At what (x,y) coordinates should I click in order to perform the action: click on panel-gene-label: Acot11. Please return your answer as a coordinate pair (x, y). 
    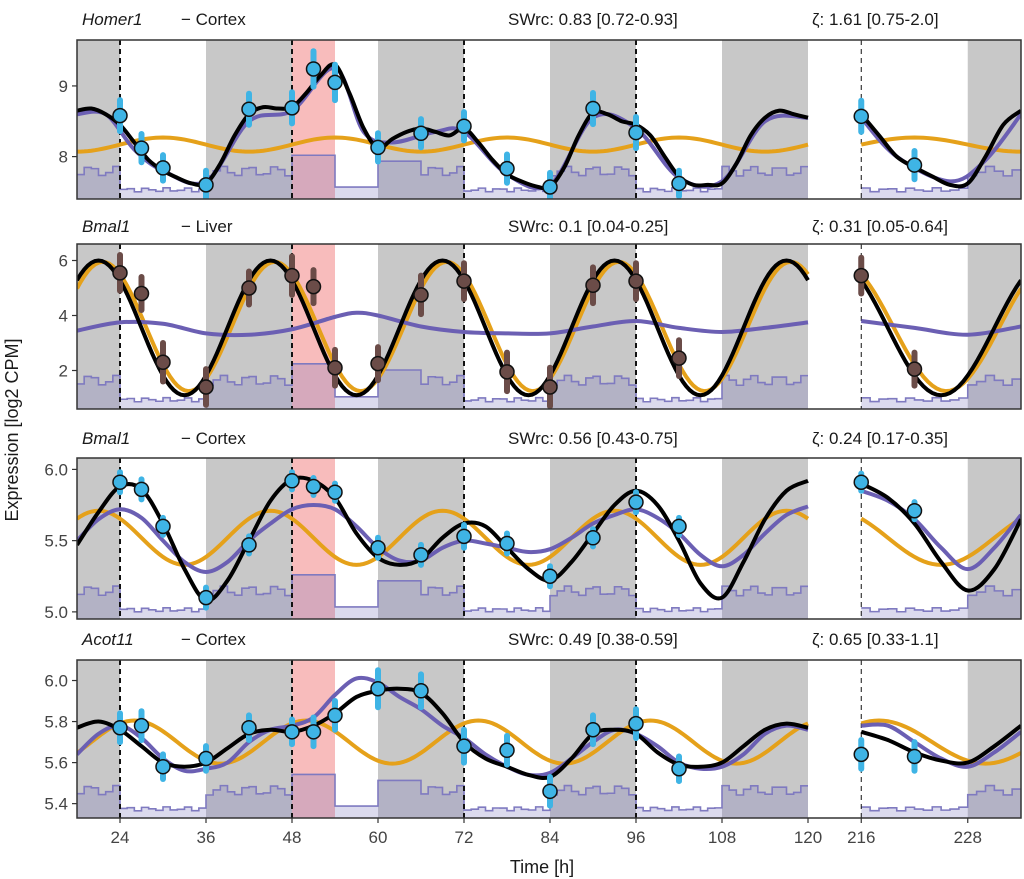
    Looking at the image, I should click on (107, 639).